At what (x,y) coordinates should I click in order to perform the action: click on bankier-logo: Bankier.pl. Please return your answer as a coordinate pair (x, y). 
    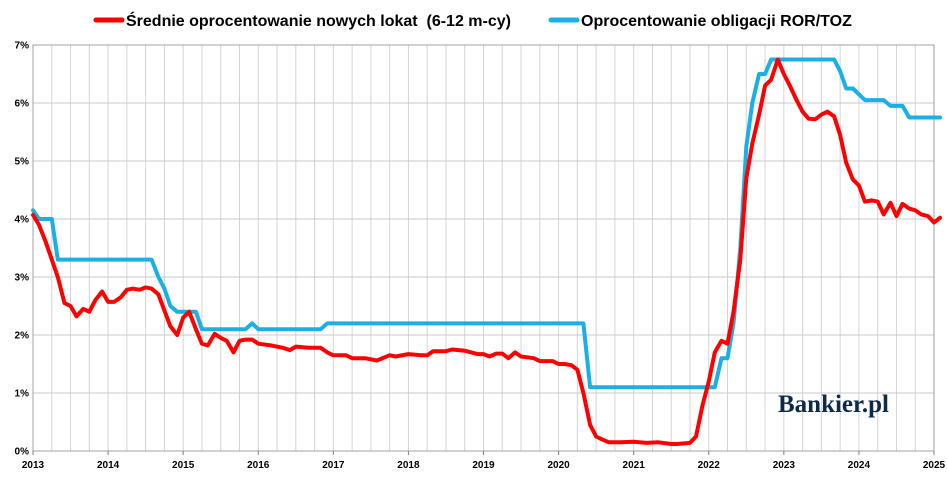
    Looking at the image, I should click on (833, 404).